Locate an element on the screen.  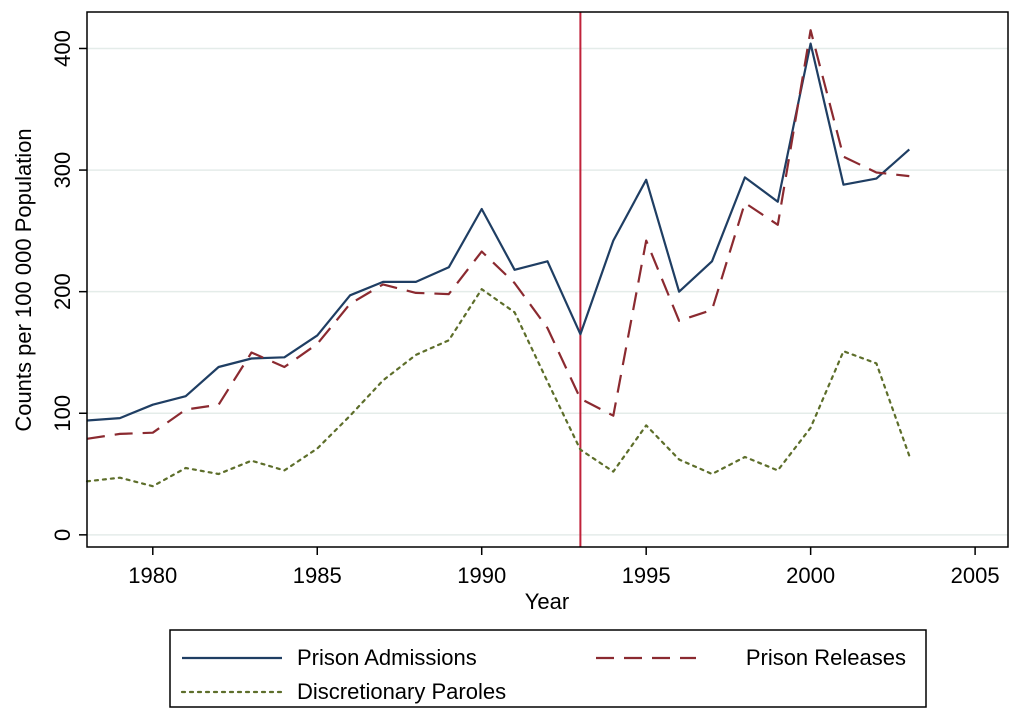
x-tick-label: 1990 is located at coordinates (481, 575).